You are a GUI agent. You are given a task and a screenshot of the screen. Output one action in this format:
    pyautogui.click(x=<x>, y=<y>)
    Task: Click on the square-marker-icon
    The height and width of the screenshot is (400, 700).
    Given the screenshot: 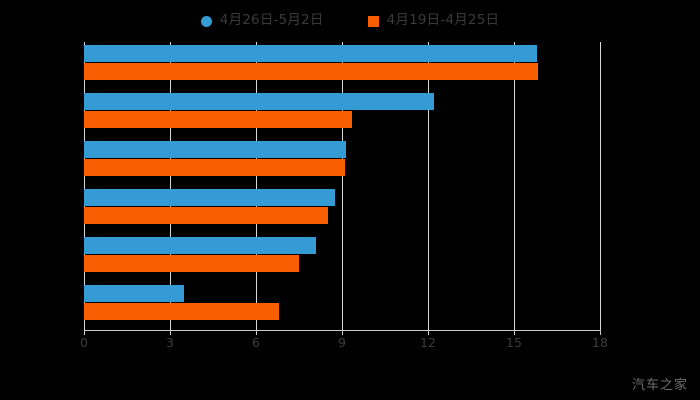 What is the action you would take?
    pyautogui.click(x=373, y=21)
    